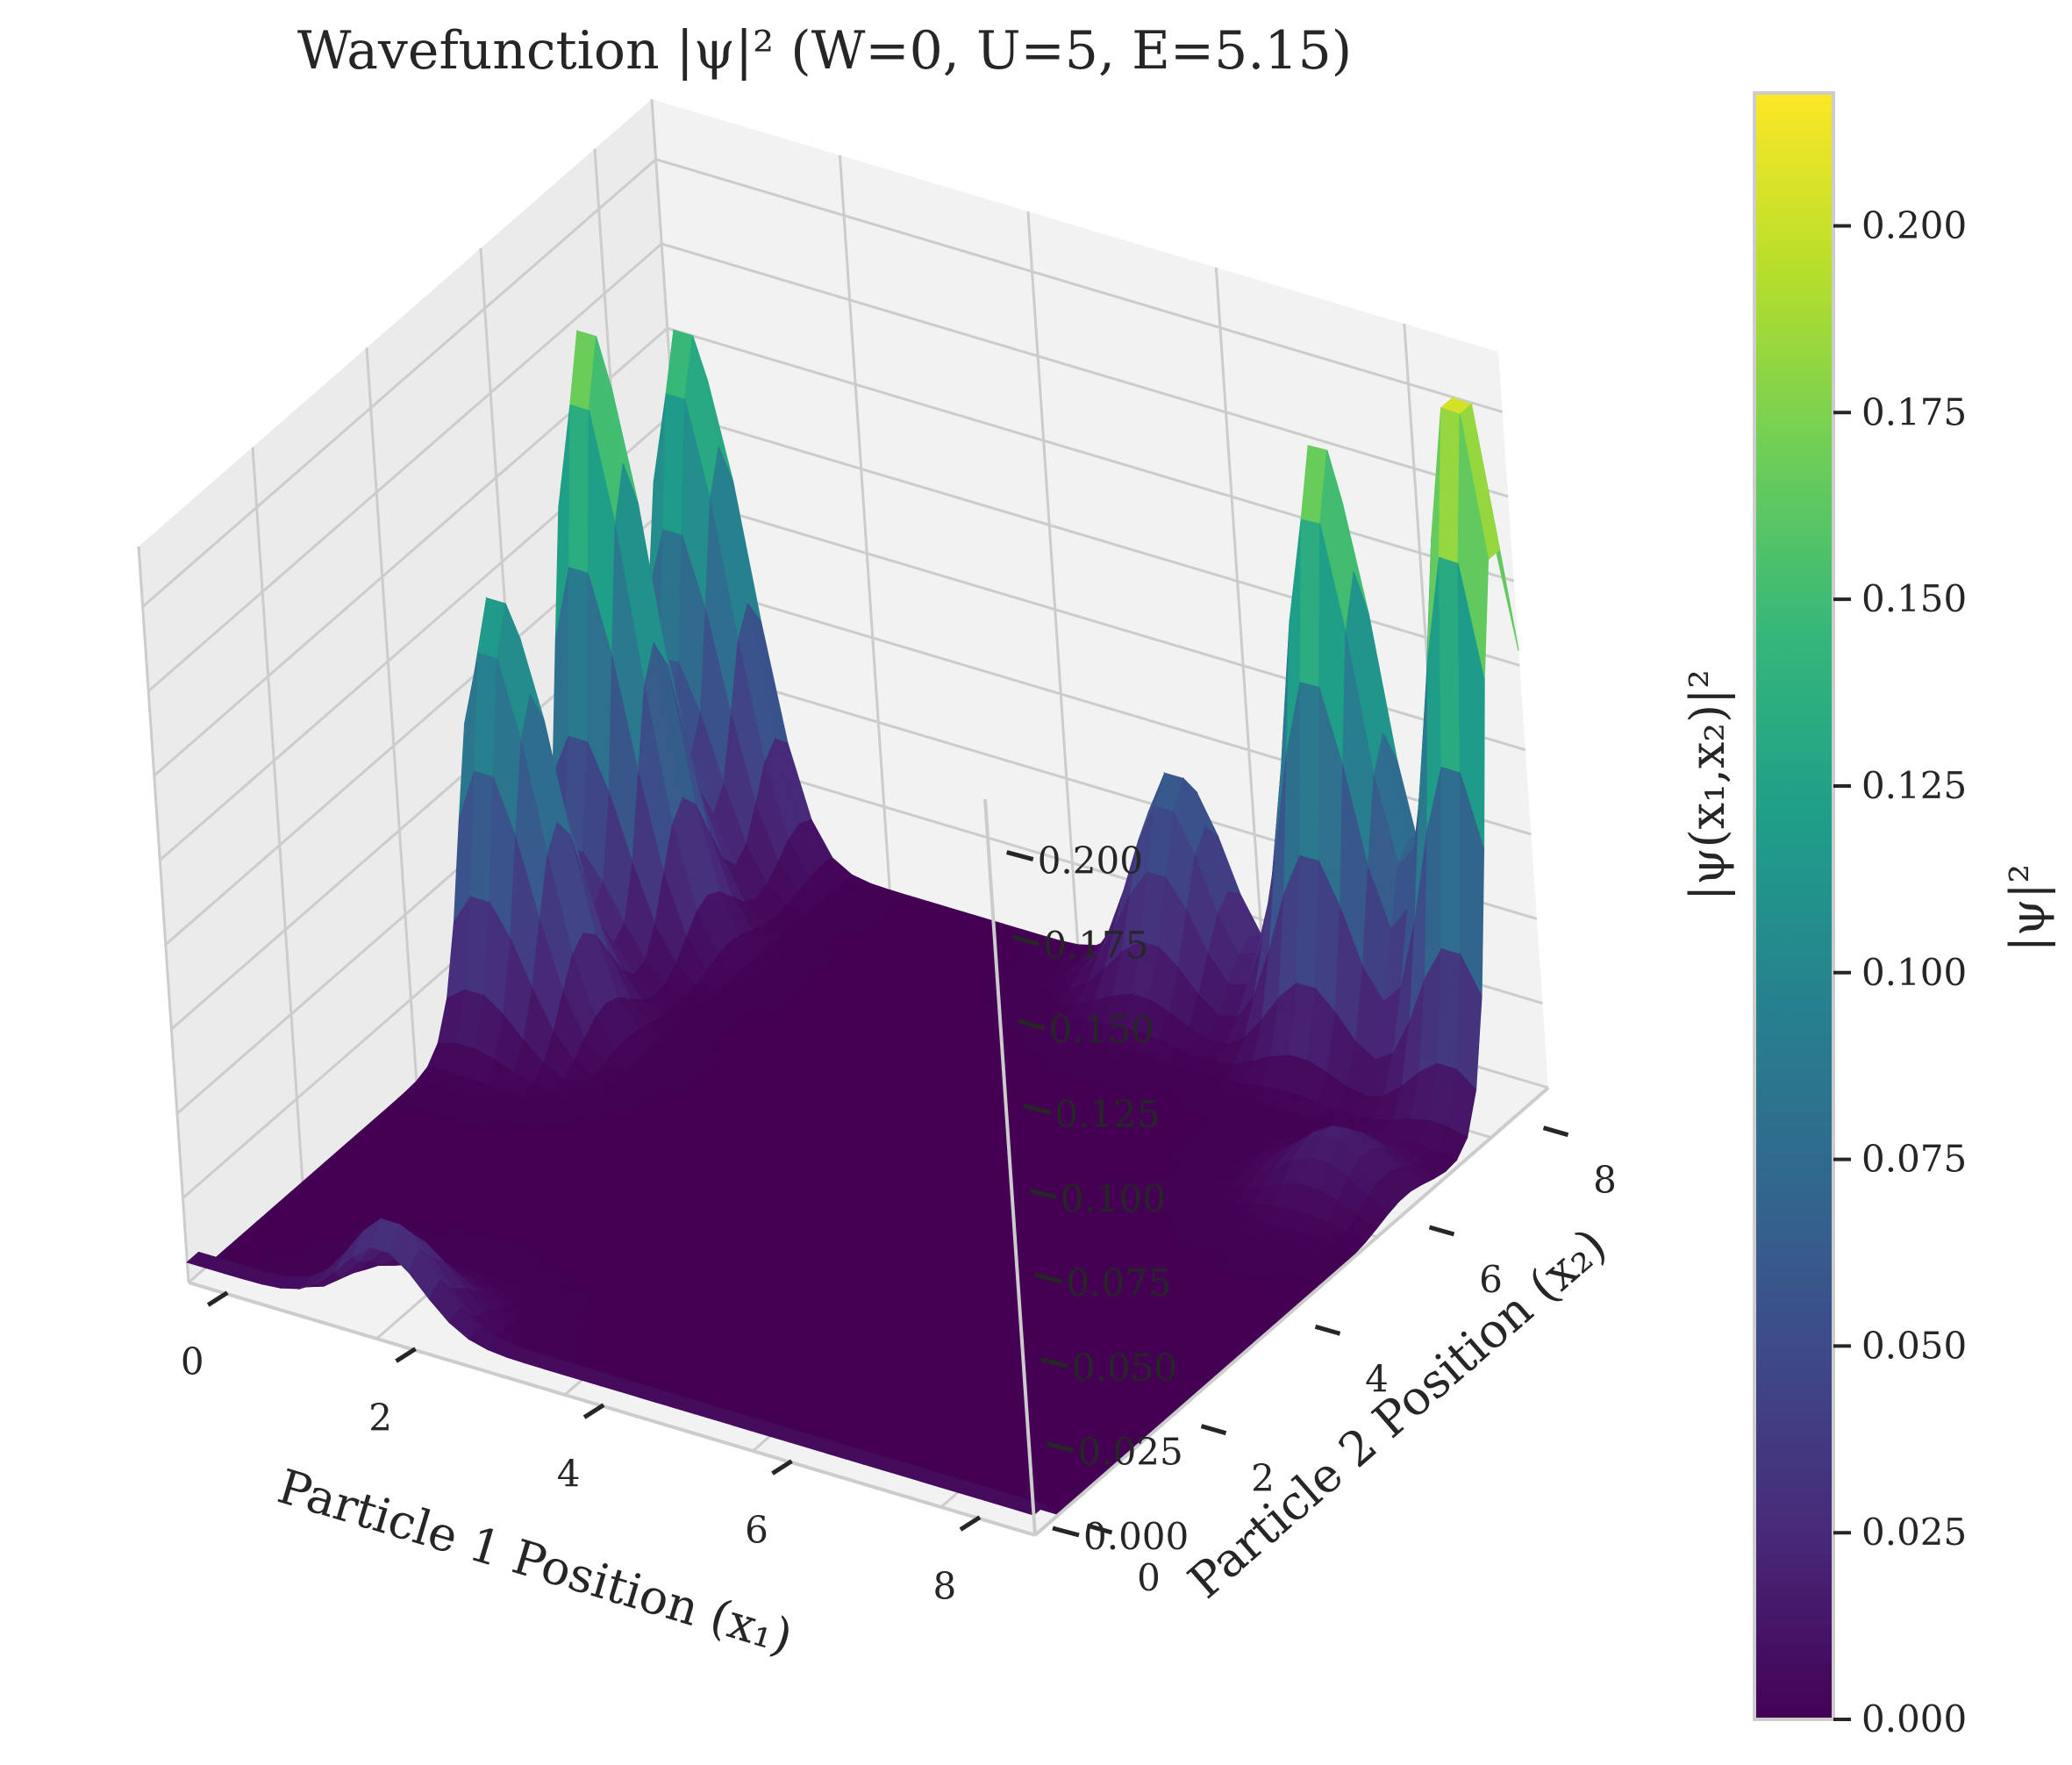 The height and width of the screenshot is (1765, 2072). What do you see at coordinates (1794, 906) in the screenshot?
I see `colorbar-bar` at bounding box center [1794, 906].